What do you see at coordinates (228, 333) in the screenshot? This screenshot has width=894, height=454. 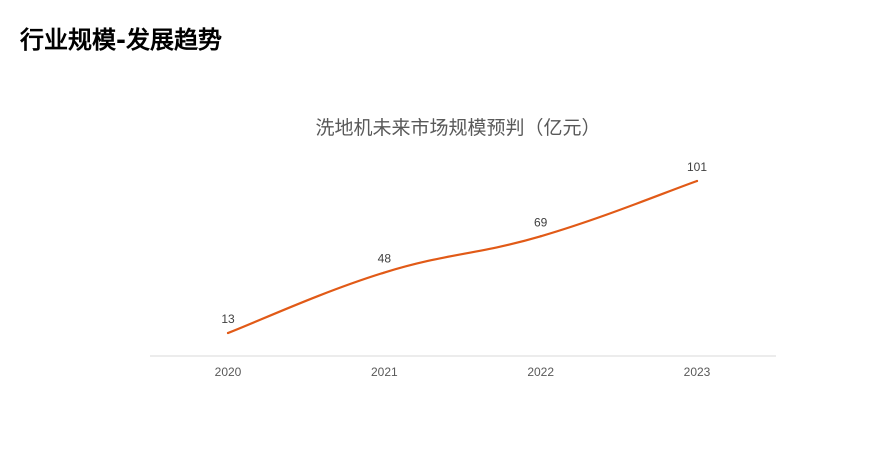 I see `data-point-2020` at bounding box center [228, 333].